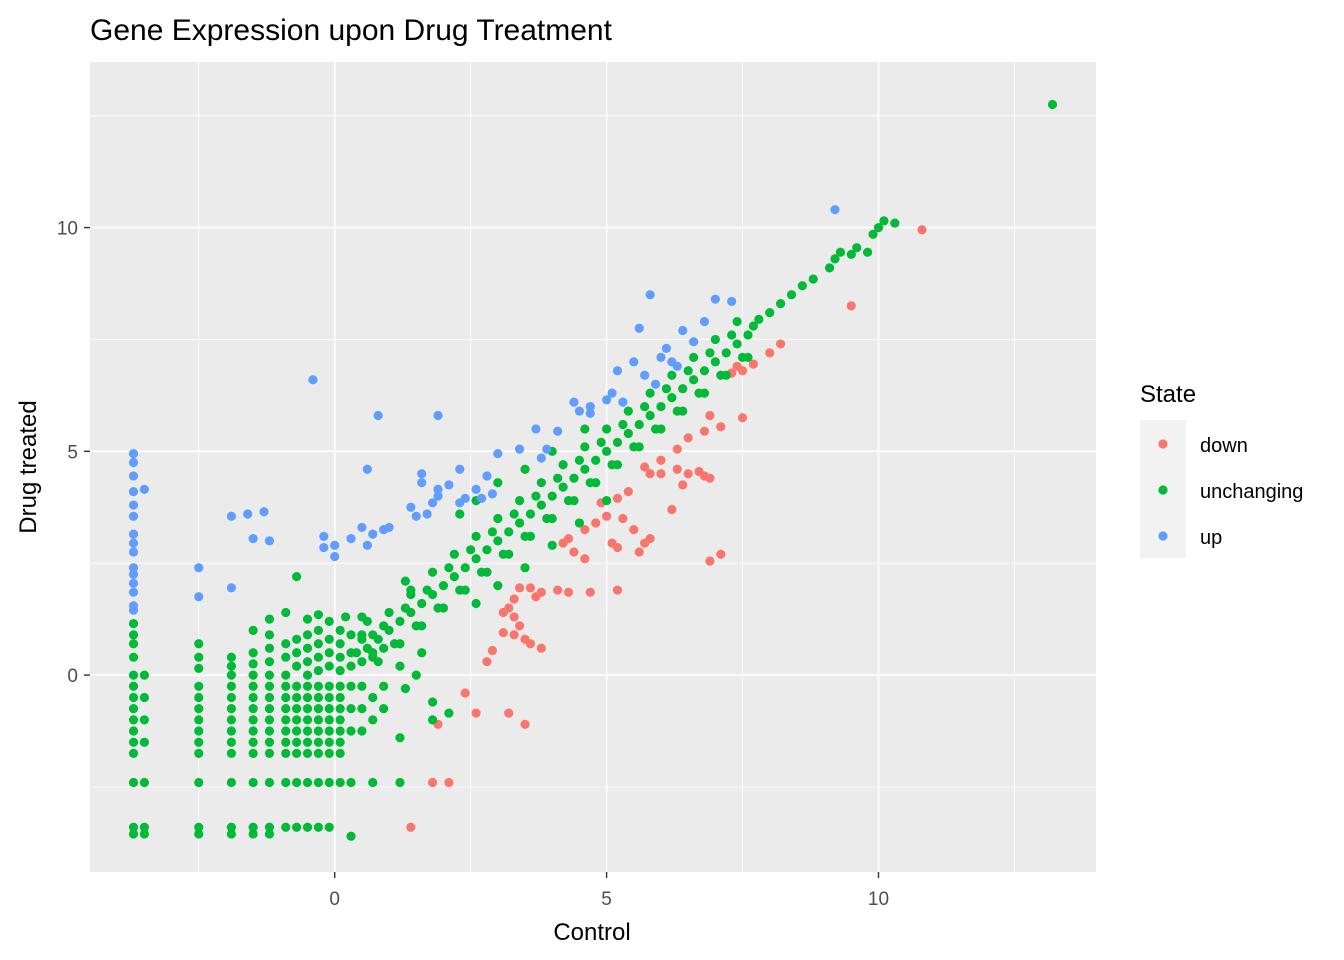 The height and width of the screenshot is (960, 1344). Describe the element at coordinates (351, 30) in the screenshot. I see `chart-title: Gene Expression upon Drug Treatment` at that location.